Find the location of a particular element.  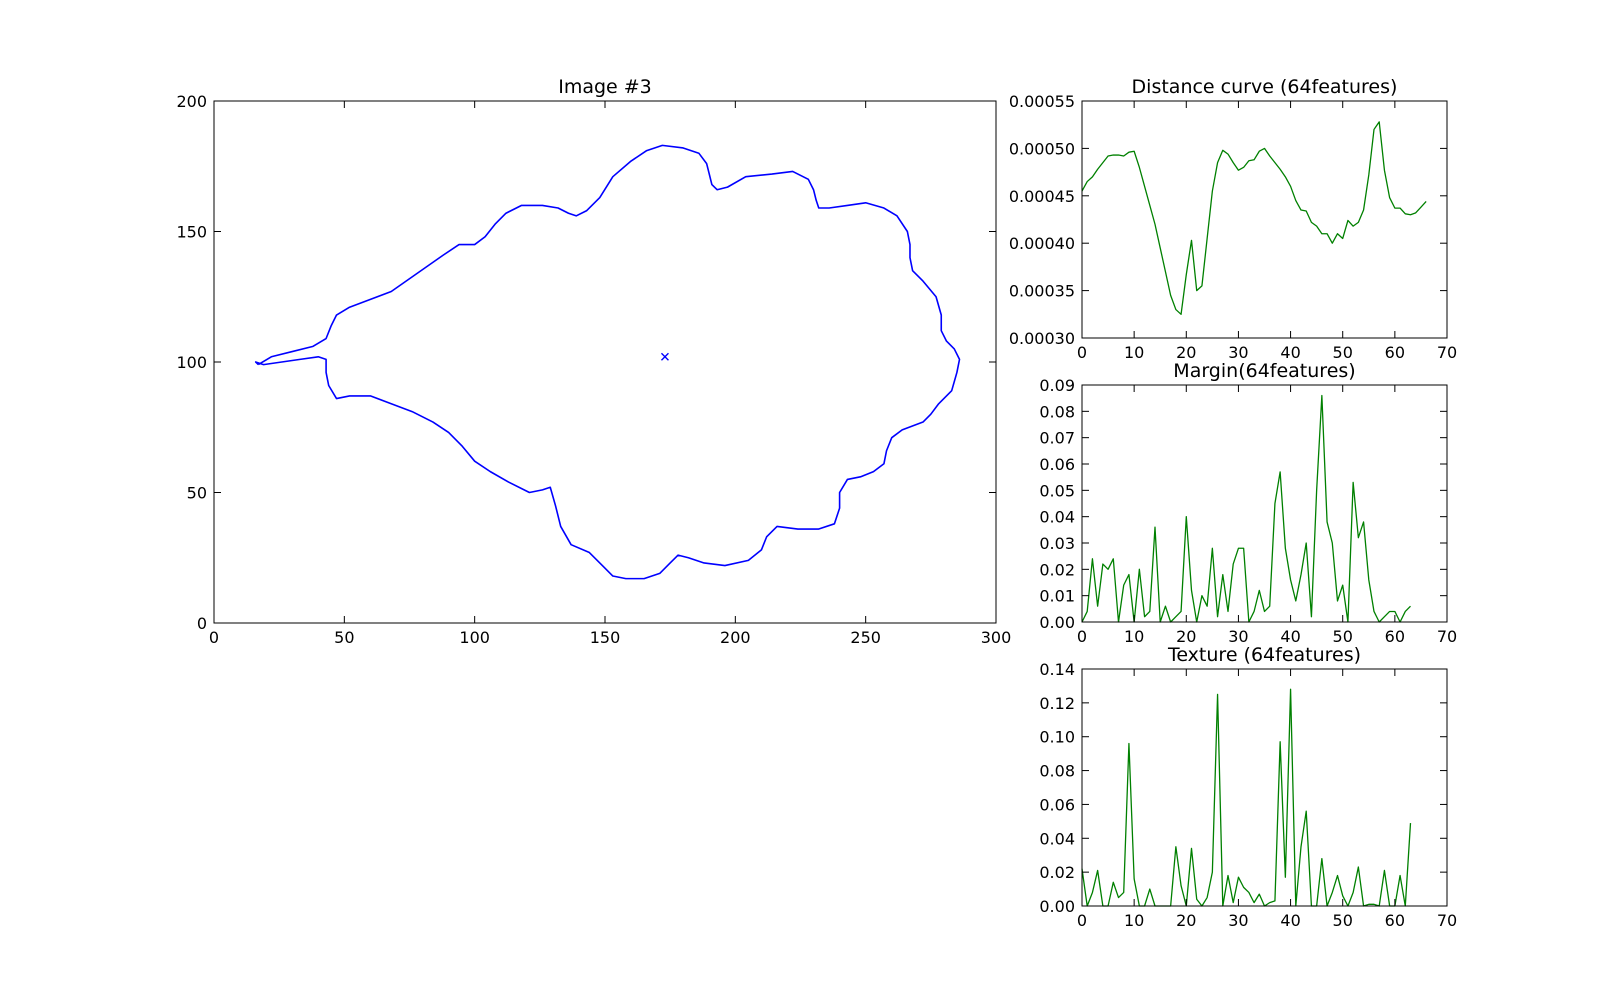

y-tick-label: 0.09 is located at coordinates (1057, 385).